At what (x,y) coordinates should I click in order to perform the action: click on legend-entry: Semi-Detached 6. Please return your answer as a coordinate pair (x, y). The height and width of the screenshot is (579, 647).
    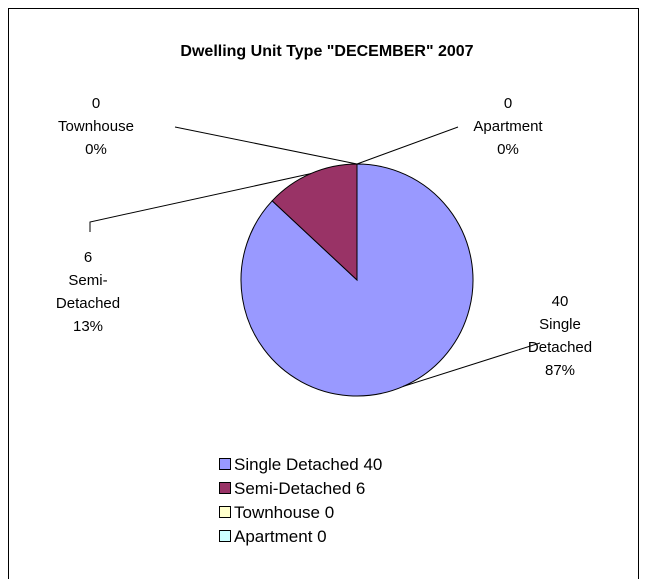
    Looking at the image, I should click on (292, 489).